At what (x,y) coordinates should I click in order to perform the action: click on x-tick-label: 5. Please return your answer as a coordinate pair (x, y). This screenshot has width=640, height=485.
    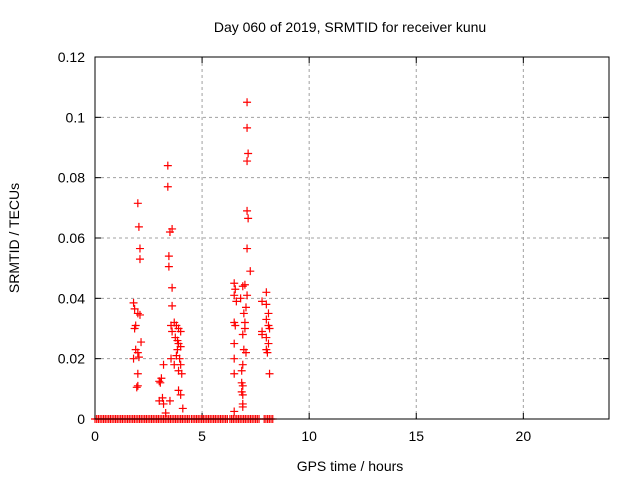
    Looking at the image, I should click on (202, 436).